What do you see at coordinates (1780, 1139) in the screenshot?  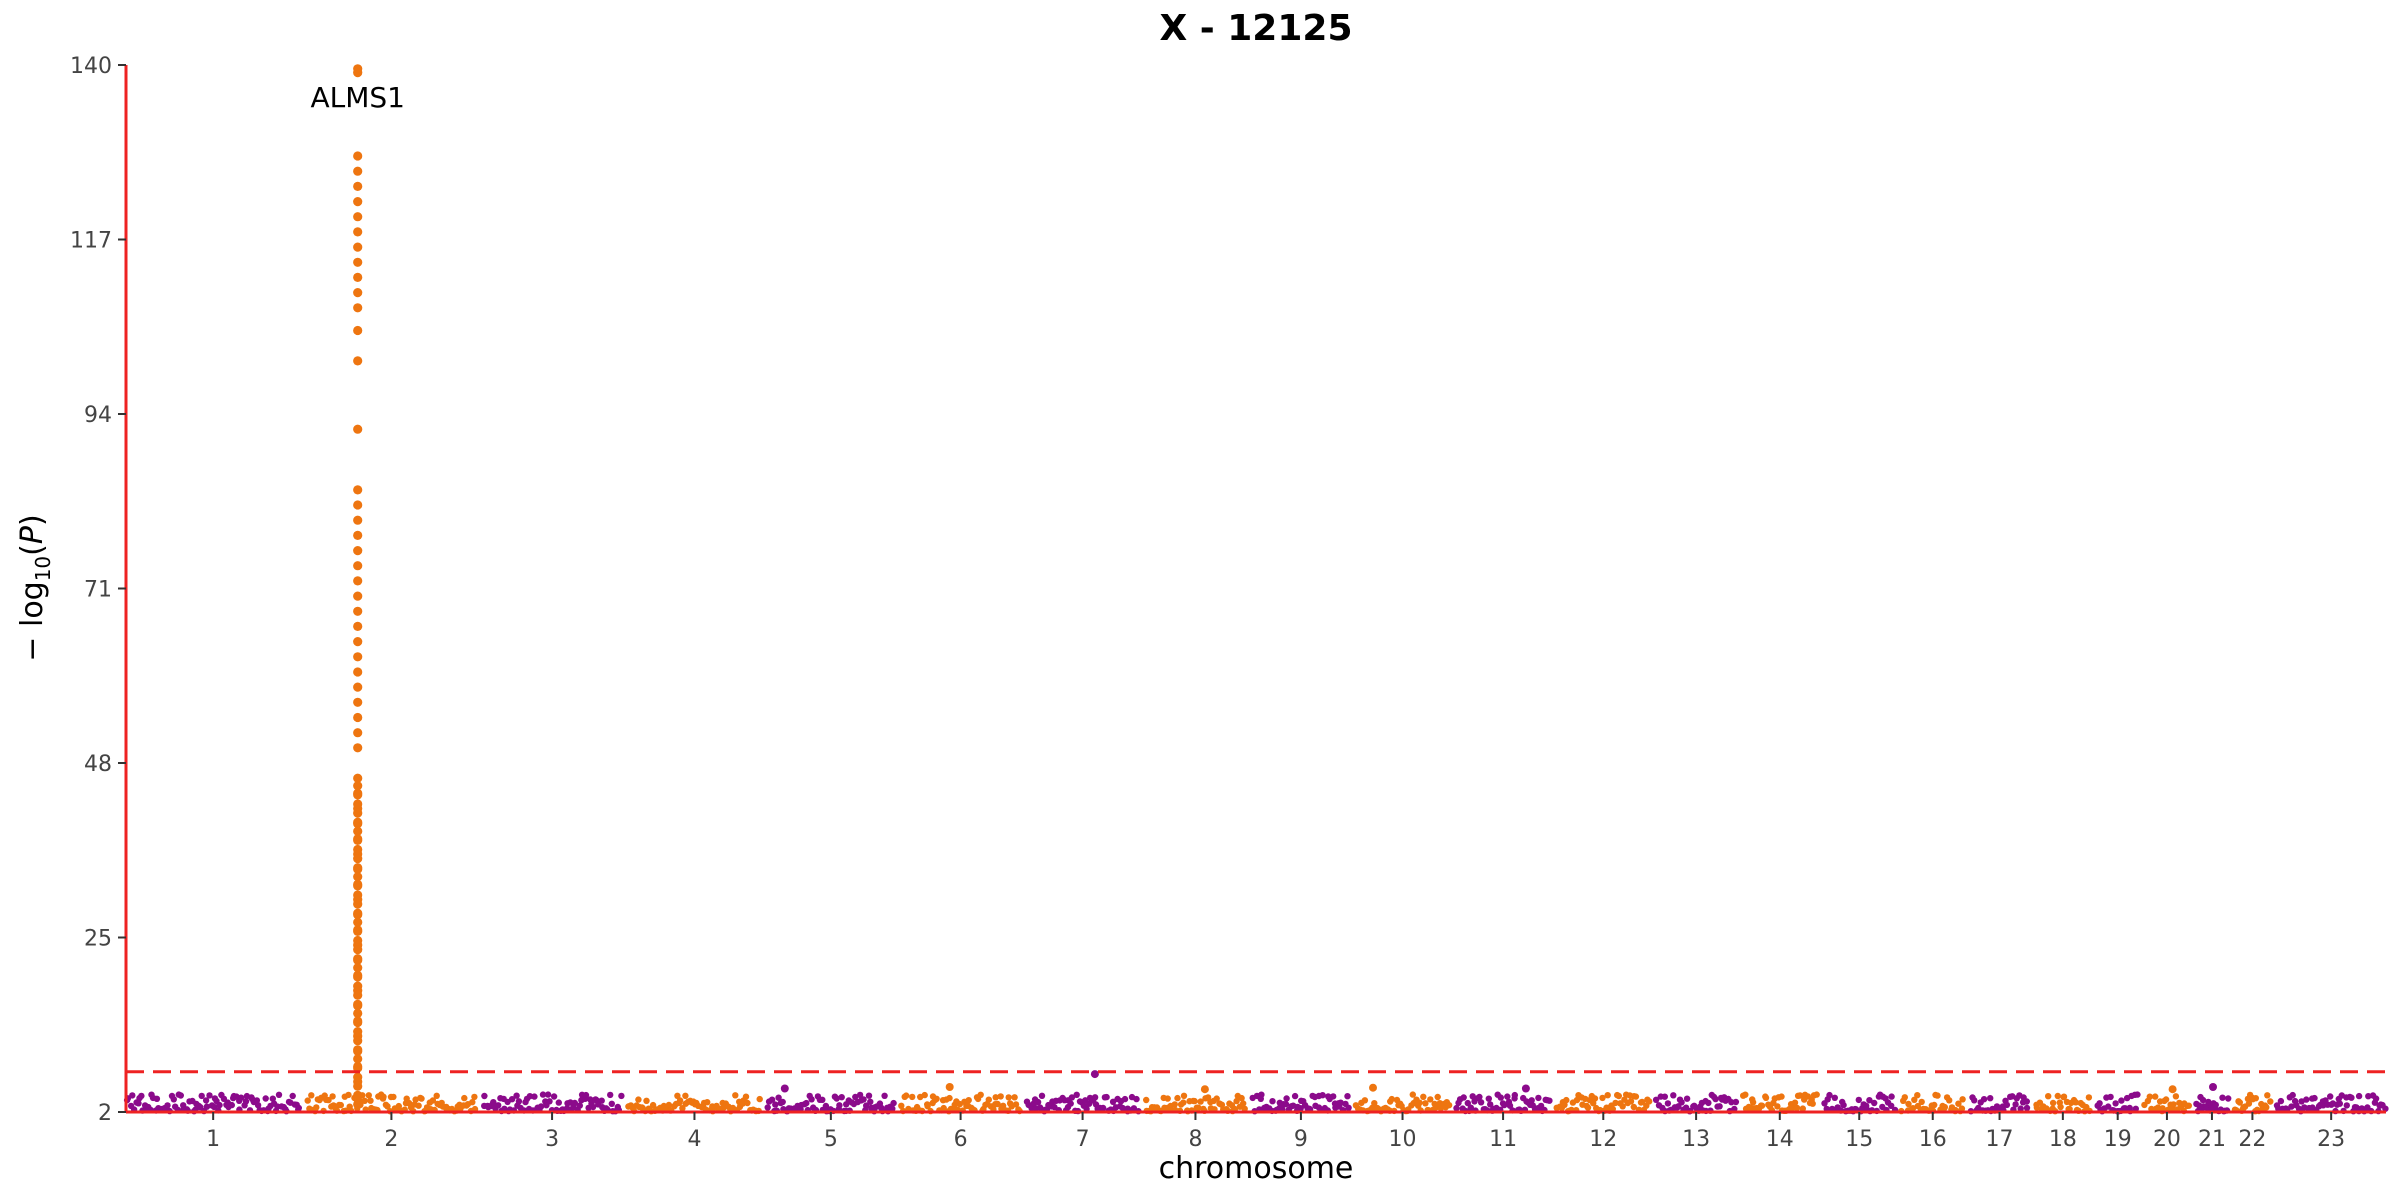 I see `x-tick-label: 14` at bounding box center [1780, 1139].